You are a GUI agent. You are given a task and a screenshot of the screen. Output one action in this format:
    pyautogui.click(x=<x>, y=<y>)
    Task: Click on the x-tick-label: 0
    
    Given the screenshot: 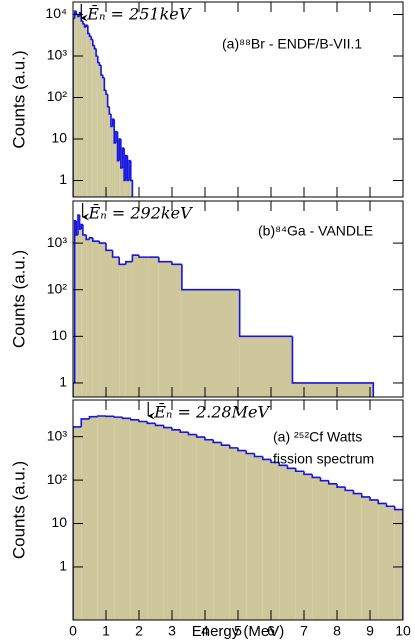 What is the action you would take?
    pyautogui.click(x=73, y=631)
    